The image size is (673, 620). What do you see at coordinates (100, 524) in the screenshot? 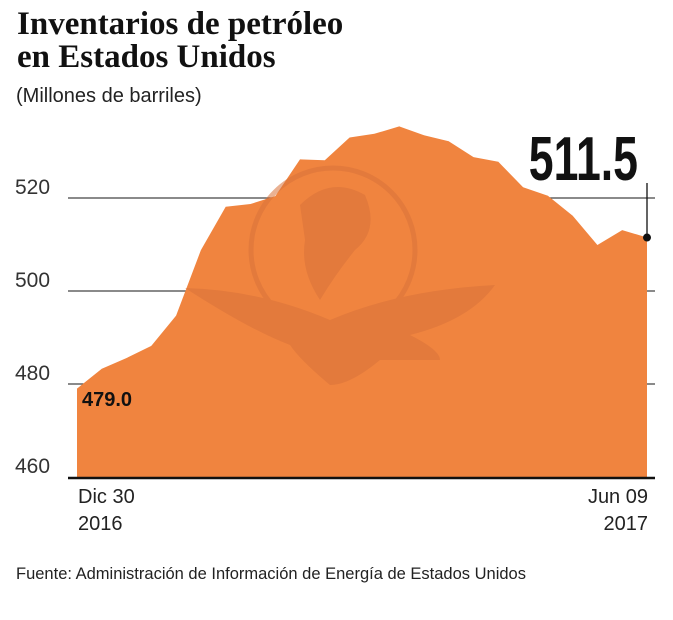
I see `x-tick-label-start-year: 2016` at bounding box center [100, 524].